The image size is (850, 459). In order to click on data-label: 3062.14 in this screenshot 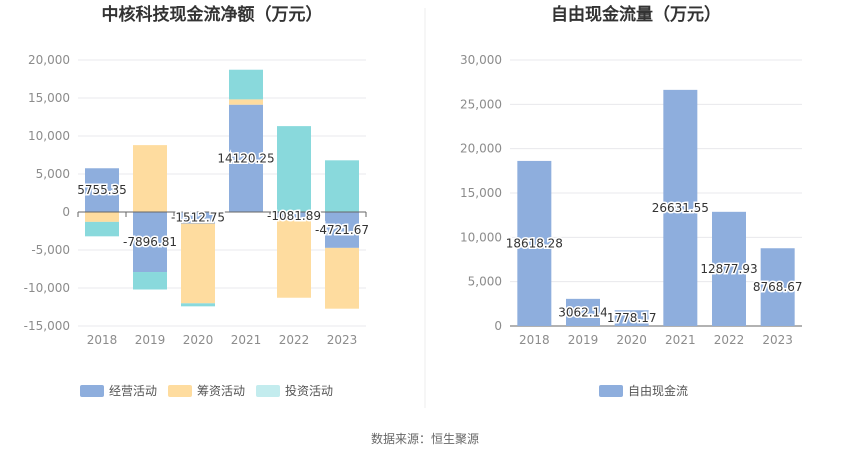, I will do `click(583, 312)`.